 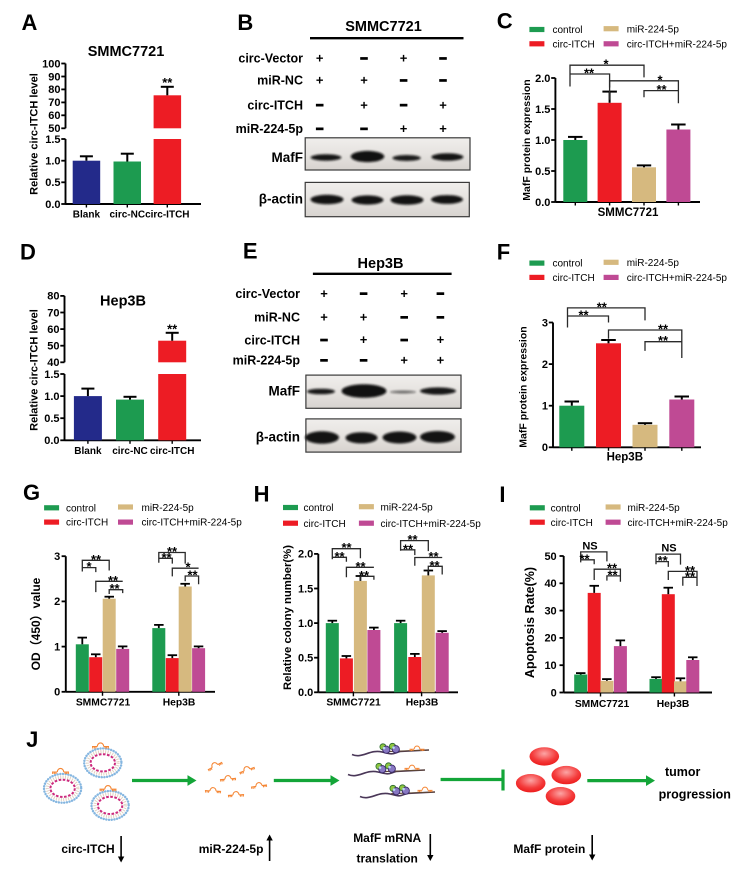 What do you see at coordinates (281, 199) in the screenshot?
I see `svg-text: β-actin` at bounding box center [281, 199].